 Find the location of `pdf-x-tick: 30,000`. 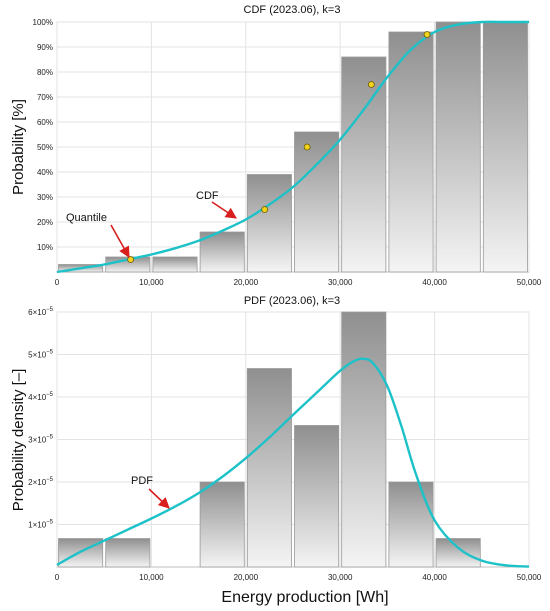

pdf-x-tick: 30,000 is located at coordinates (340, 577).